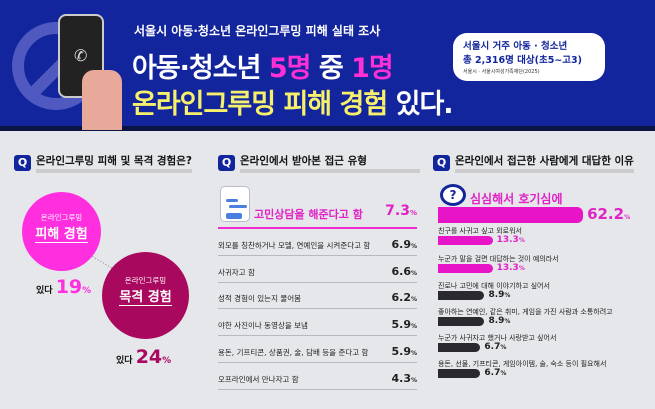  What do you see at coordinates (144, 357) in the screenshot?
I see `witness-rate: 있다 24%` at bounding box center [144, 357].